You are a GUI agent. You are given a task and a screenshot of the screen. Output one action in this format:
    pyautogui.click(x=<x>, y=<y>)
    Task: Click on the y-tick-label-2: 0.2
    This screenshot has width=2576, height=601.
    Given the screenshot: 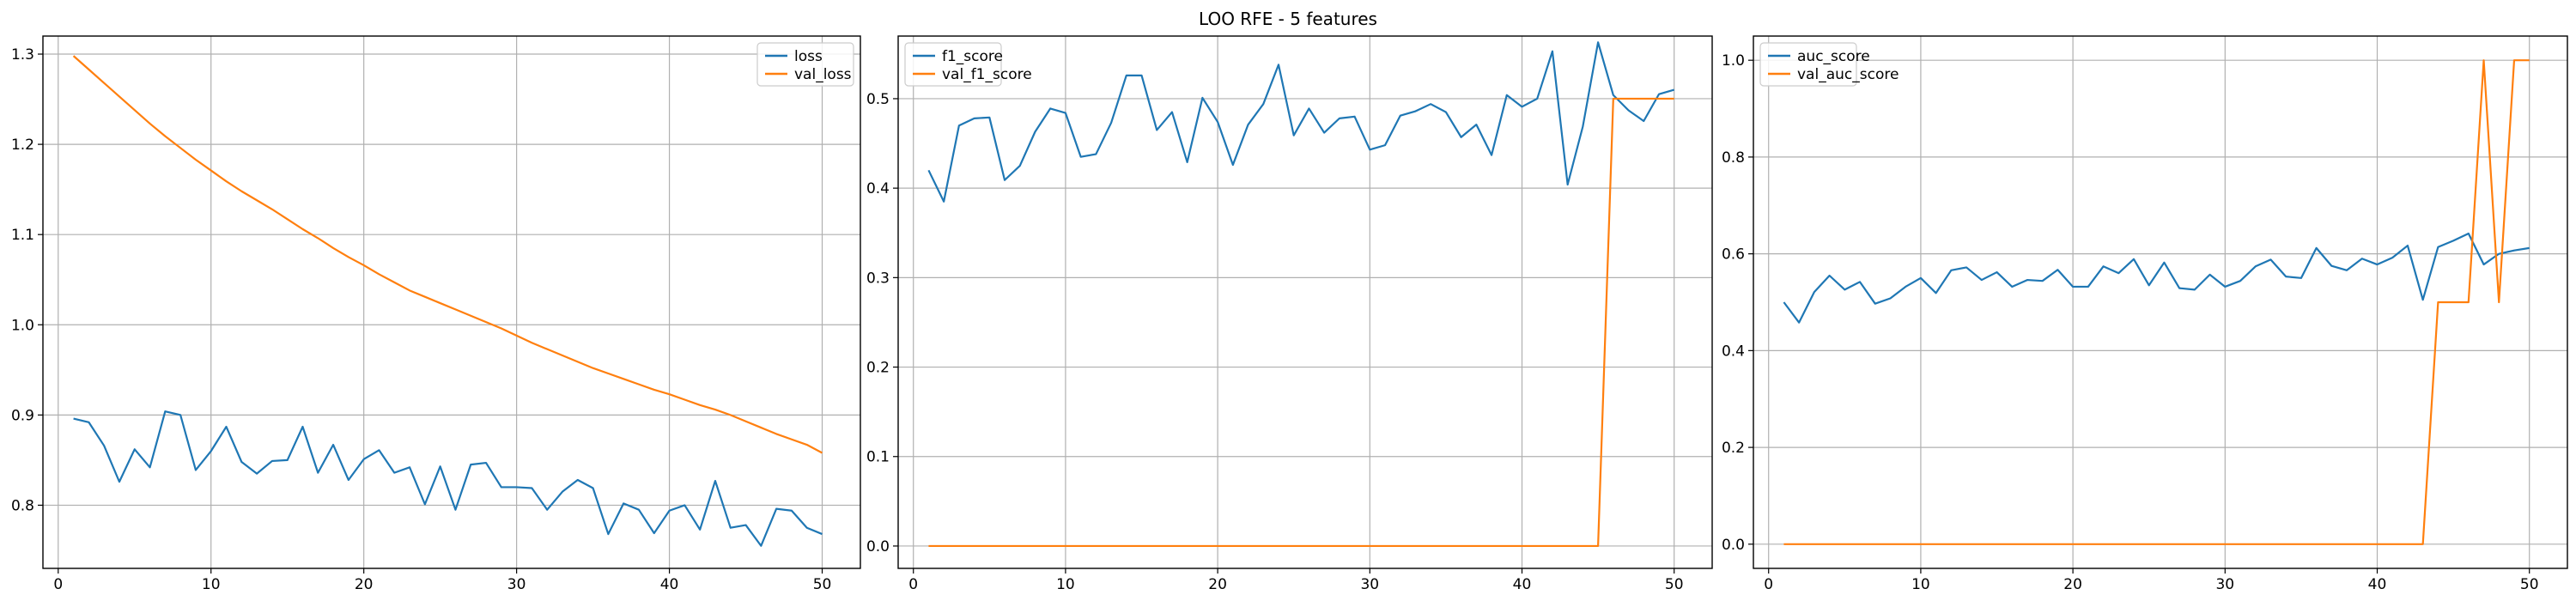 What is the action you would take?
    pyautogui.click(x=878, y=368)
    